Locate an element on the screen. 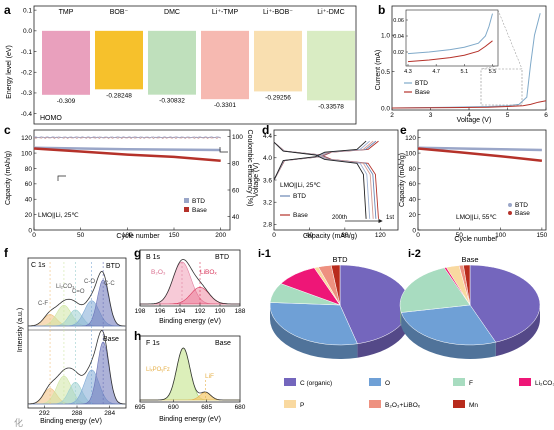 The width and height of the screenshot is (554, 430). panel-g-plot is located at coordinates (190, 281).